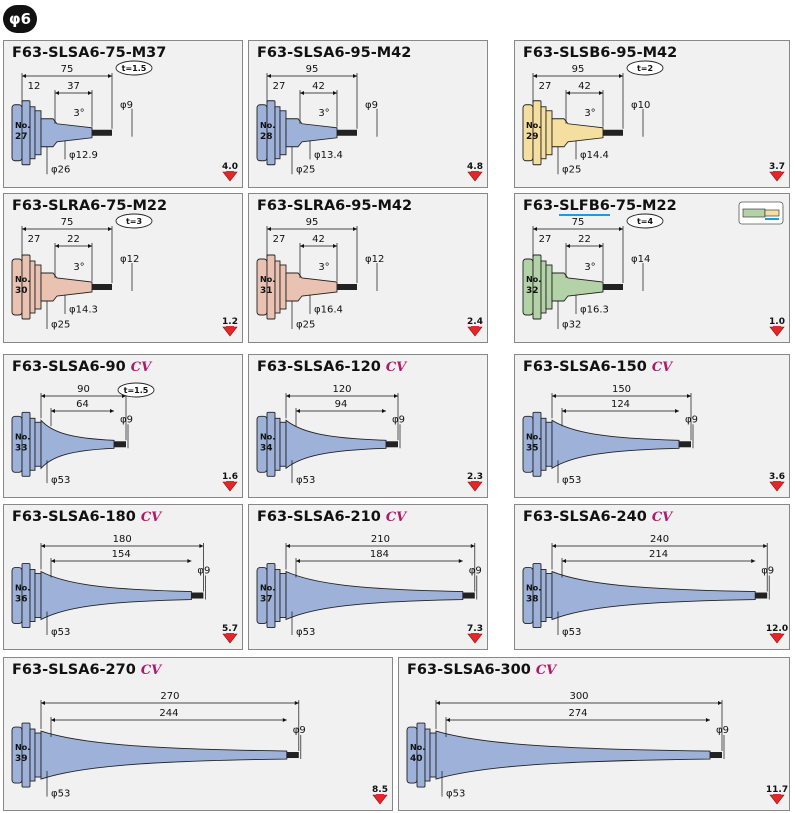  What do you see at coordinates (640, 259) in the screenshot?
I see `tip-diameter-label: φ14` at bounding box center [640, 259].